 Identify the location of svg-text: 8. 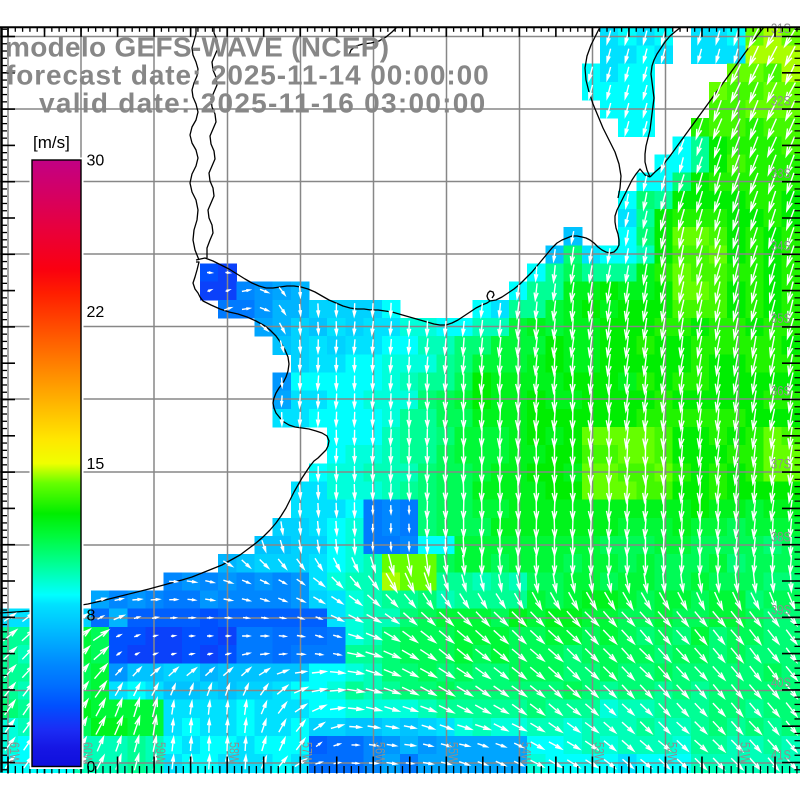
(91, 615).